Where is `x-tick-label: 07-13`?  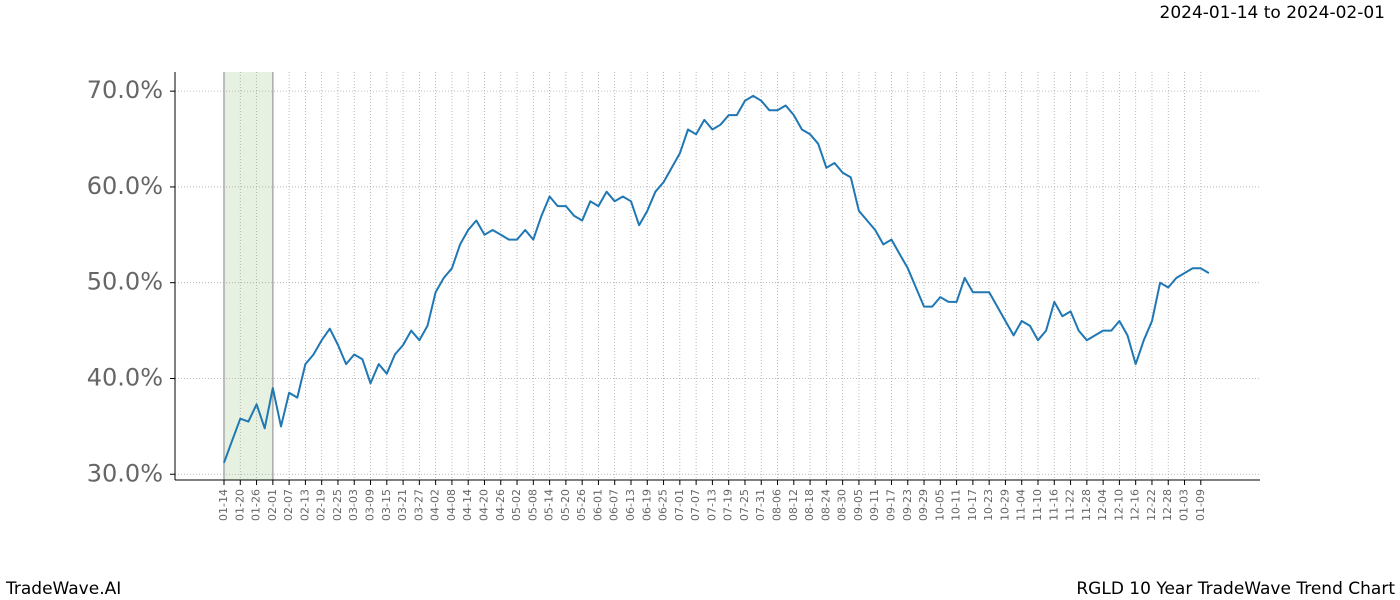
x-tick-label: 07-13 is located at coordinates (711, 505).